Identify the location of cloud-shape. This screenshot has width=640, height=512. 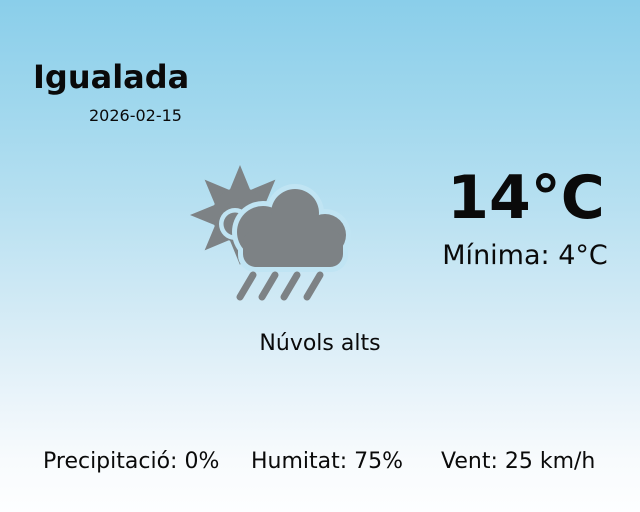
(291, 228).